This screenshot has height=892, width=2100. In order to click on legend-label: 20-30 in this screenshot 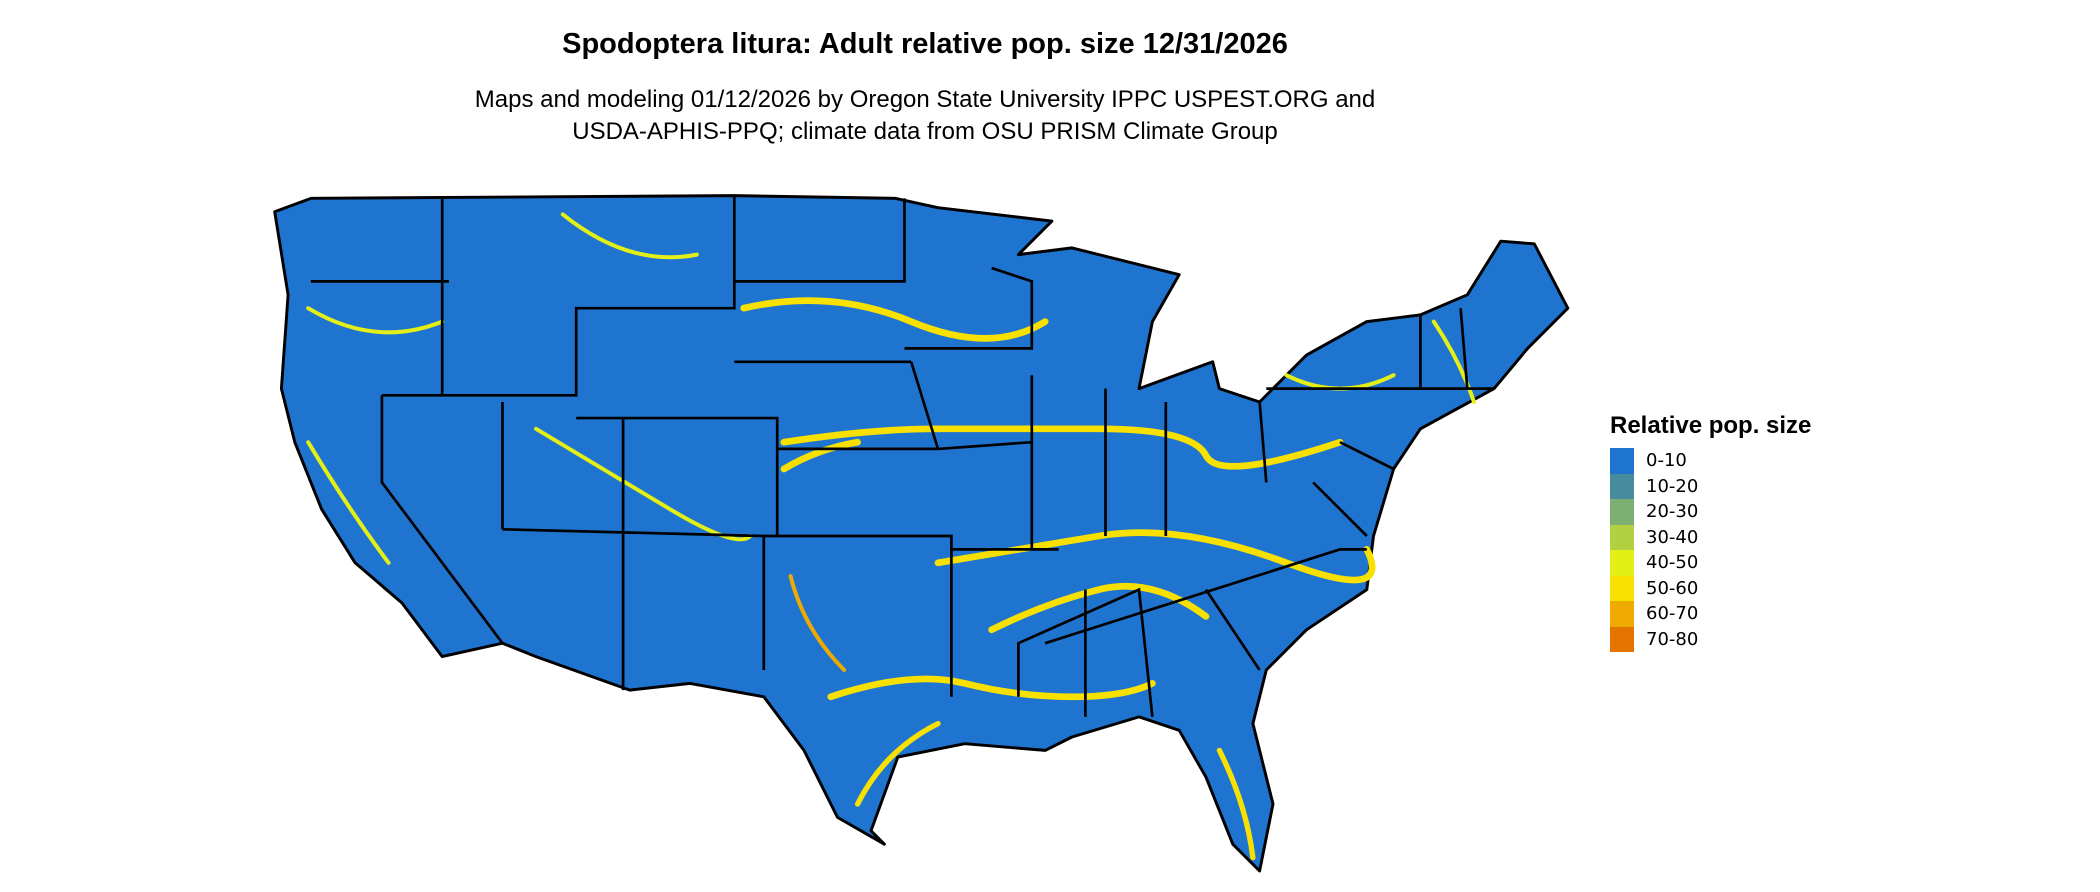, I will do `click(1672, 512)`.